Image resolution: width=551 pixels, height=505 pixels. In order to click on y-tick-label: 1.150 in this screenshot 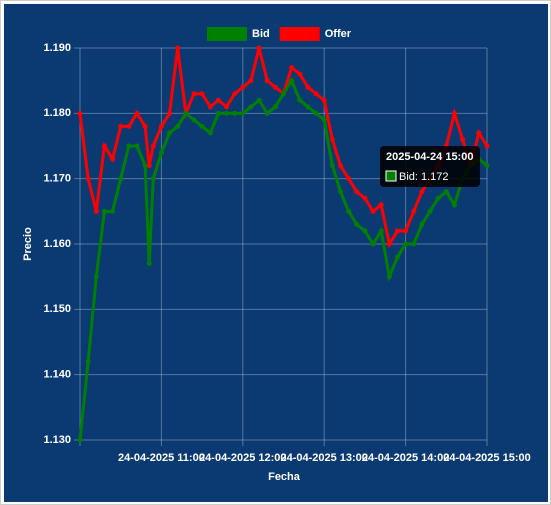, I will do `click(57, 309)`.